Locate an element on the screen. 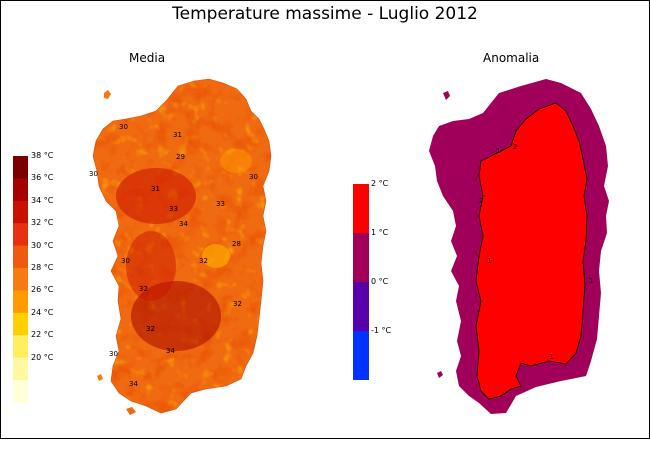  legend-label: 32 °C is located at coordinates (42, 223).